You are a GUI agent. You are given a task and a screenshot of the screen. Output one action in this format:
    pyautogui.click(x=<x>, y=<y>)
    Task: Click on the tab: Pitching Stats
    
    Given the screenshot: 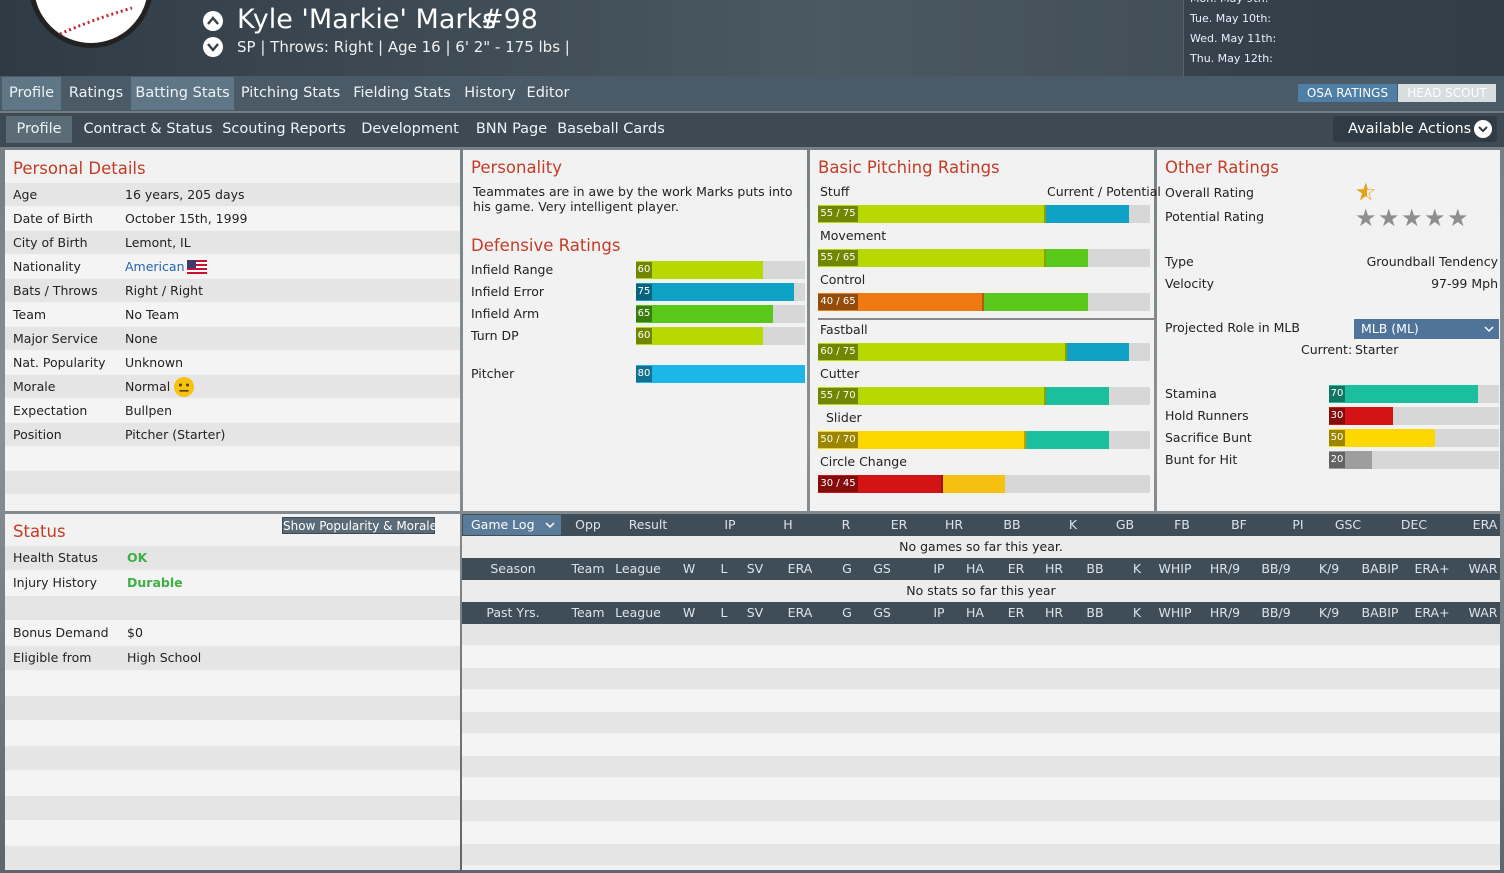 What is the action you would take?
    pyautogui.click(x=290, y=93)
    